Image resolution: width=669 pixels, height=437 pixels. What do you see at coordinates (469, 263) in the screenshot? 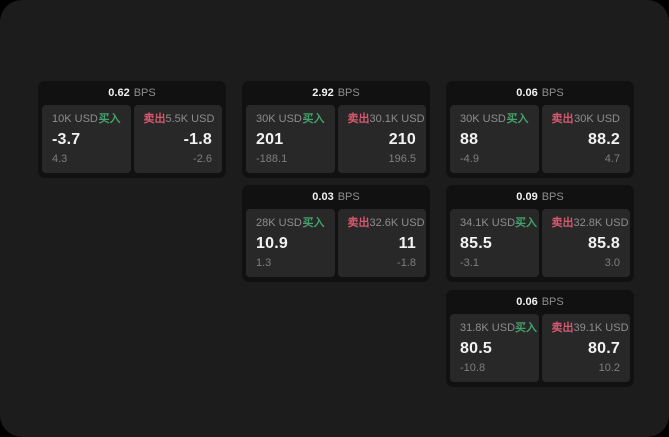
I see `buy-sub-value: -3.1` at bounding box center [469, 263].